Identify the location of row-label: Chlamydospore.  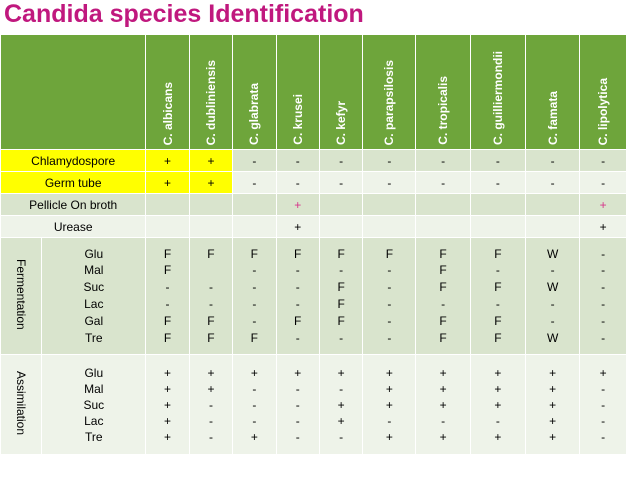
(73, 160).